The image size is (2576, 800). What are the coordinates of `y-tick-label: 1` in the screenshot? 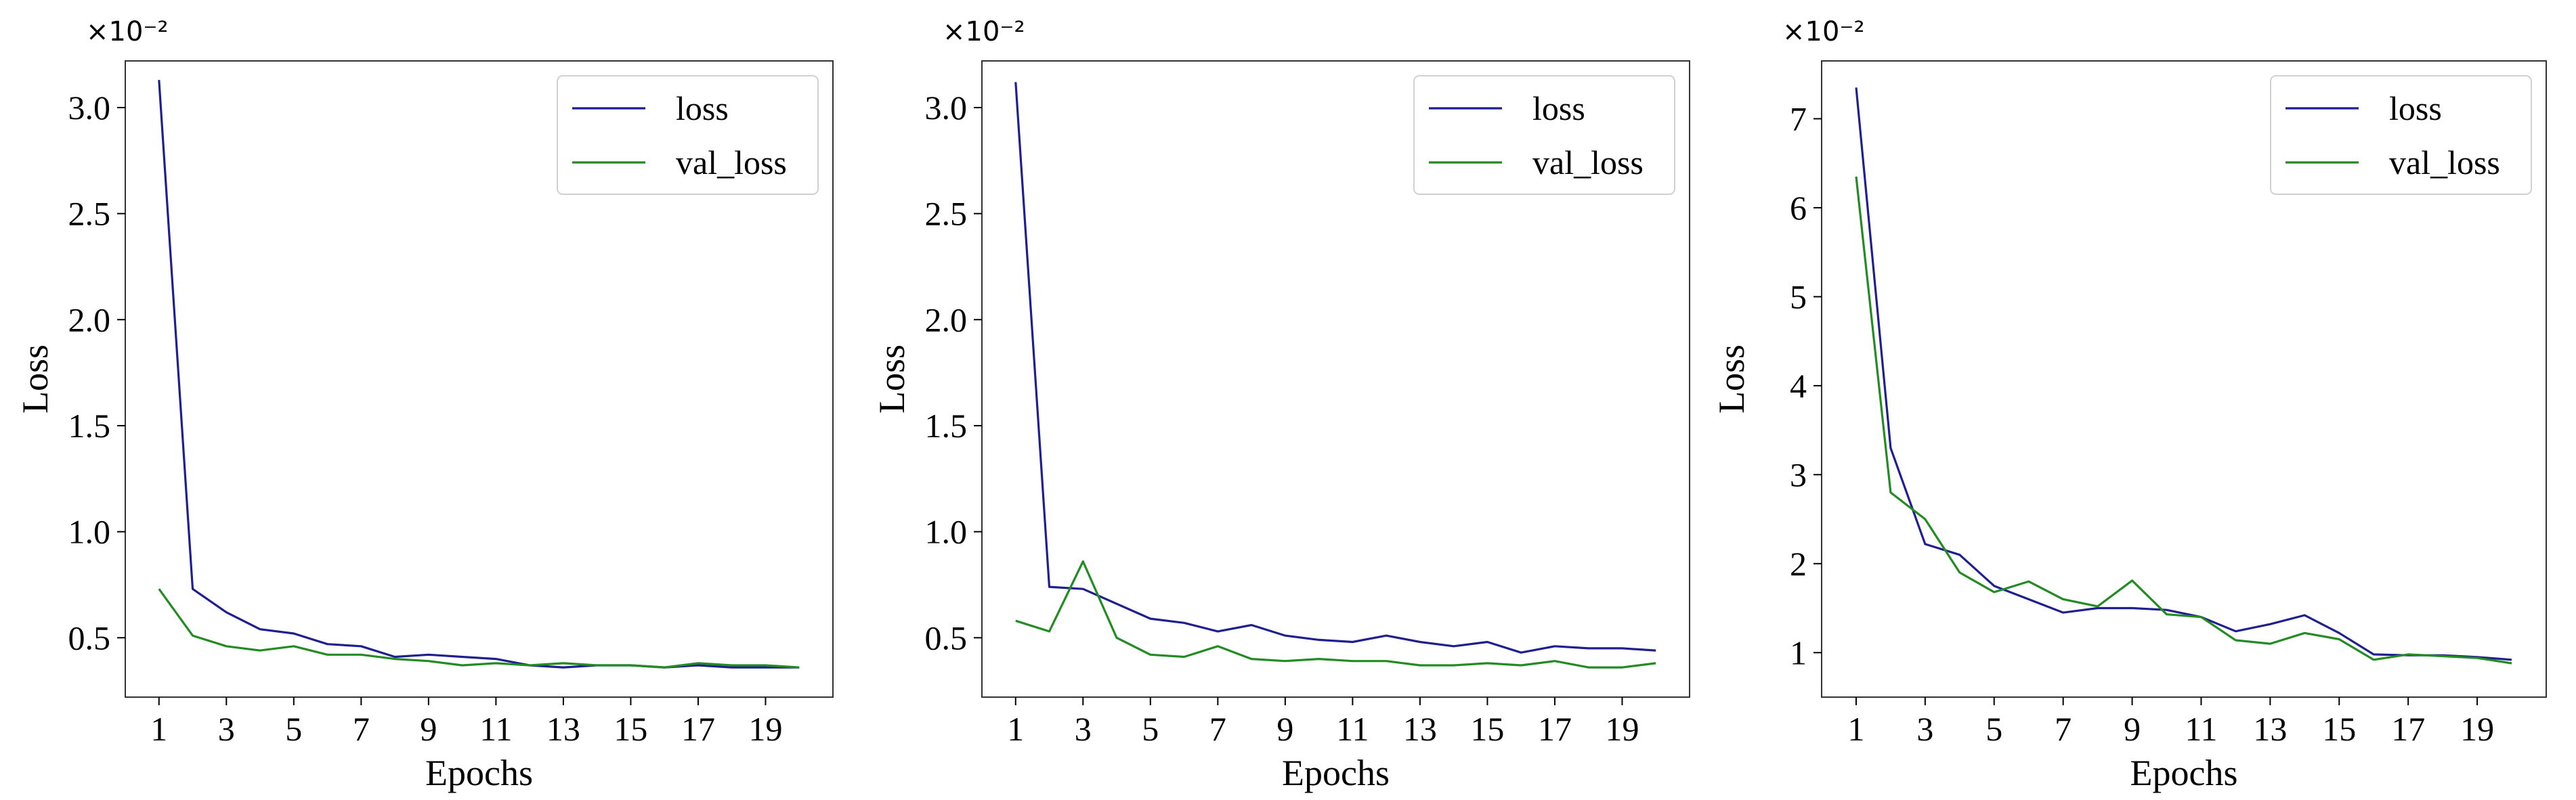 It's located at (1798, 652).